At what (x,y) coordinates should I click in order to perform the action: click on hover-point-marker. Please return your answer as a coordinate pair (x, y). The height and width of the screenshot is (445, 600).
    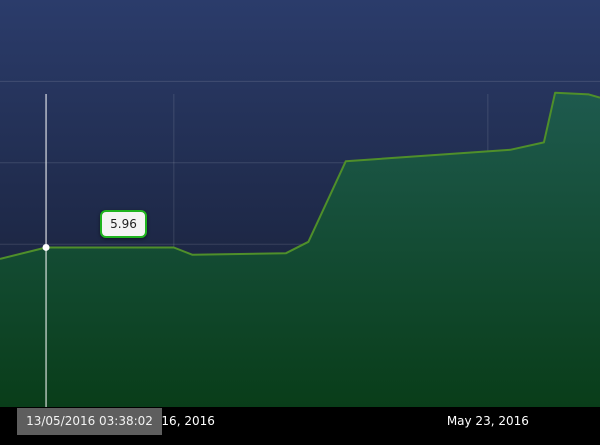
    Looking at the image, I should click on (46, 247).